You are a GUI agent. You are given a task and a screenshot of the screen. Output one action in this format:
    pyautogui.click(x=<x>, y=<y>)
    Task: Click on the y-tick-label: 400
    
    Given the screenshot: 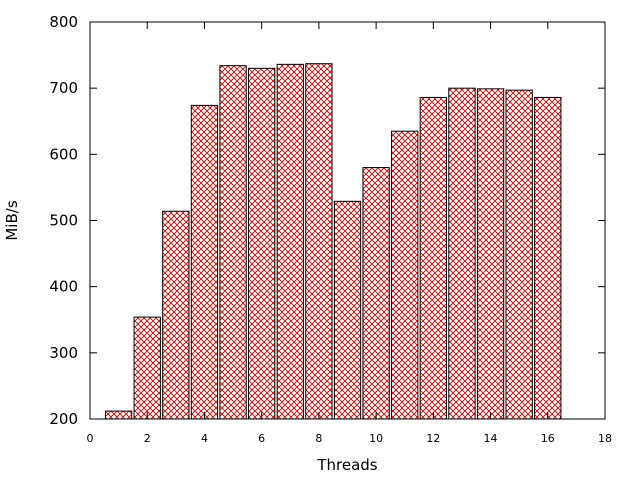 What is the action you would take?
    pyautogui.click(x=63, y=287)
    